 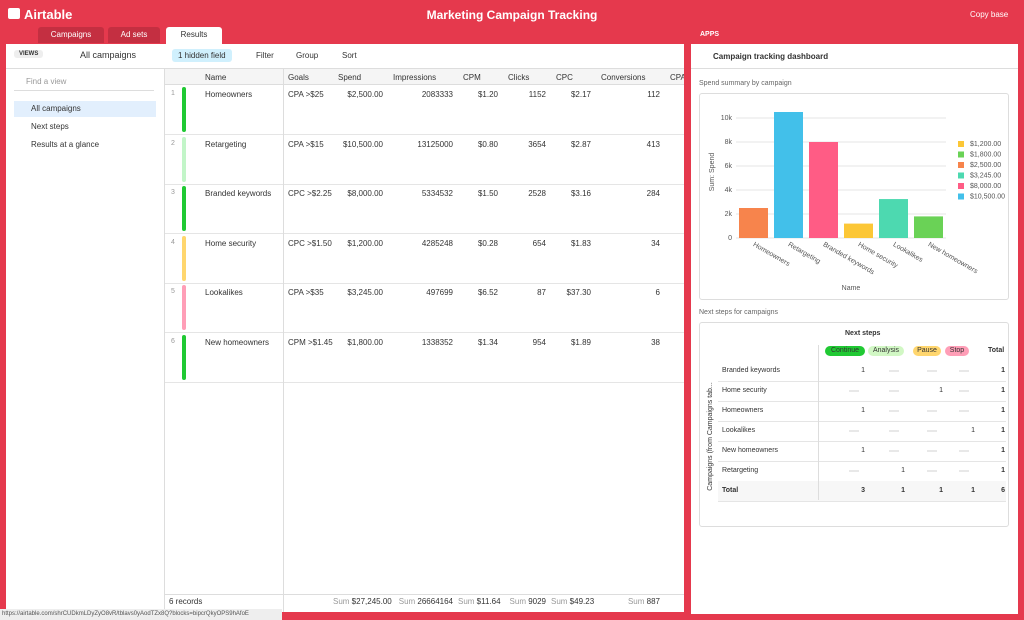 What do you see at coordinates (751, 370) in the screenshot?
I see `pivot-row-label: Branded keywords` at bounding box center [751, 370].